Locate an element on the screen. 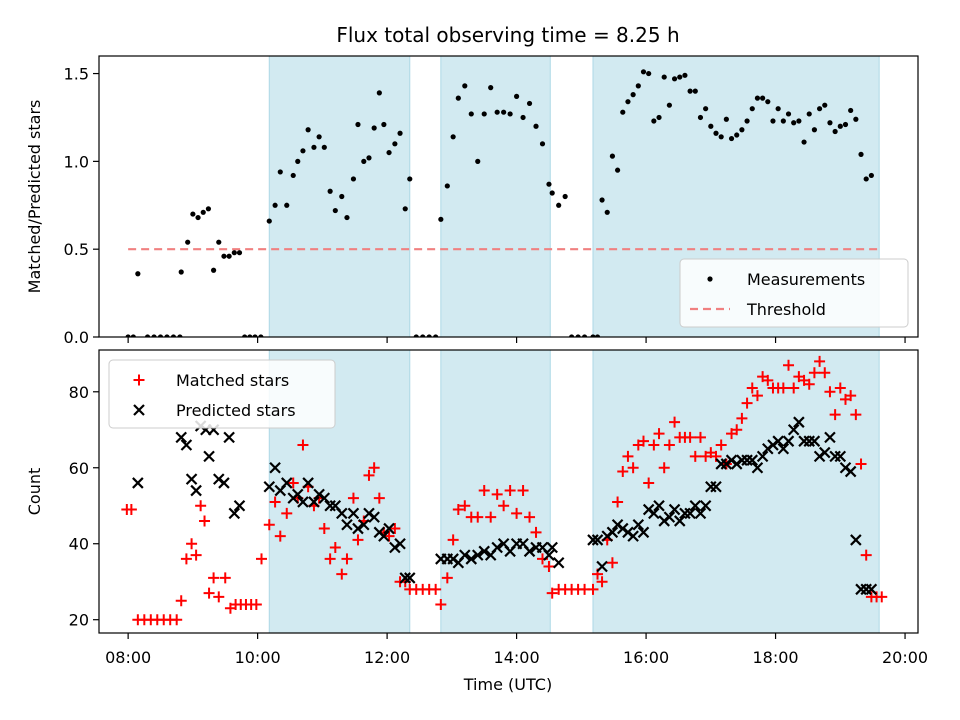 The image size is (960, 720). x-axis-title: Time (UTC) is located at coordinates (507, 684).